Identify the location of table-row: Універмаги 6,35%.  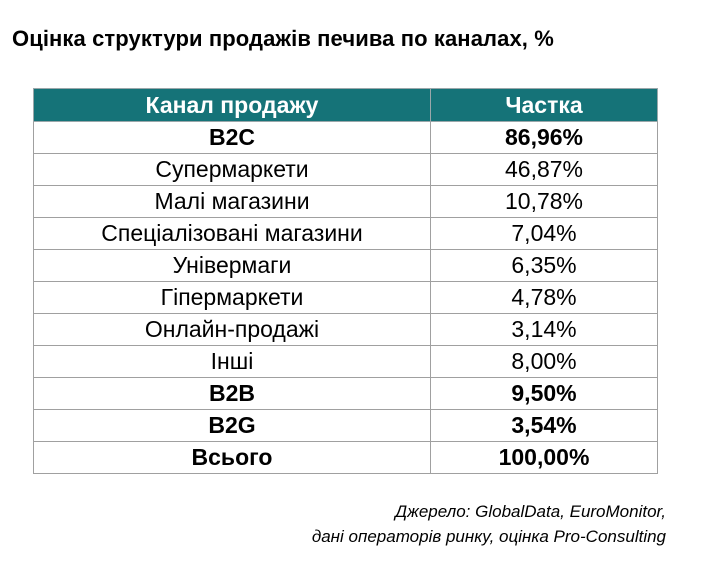
(345, 265).